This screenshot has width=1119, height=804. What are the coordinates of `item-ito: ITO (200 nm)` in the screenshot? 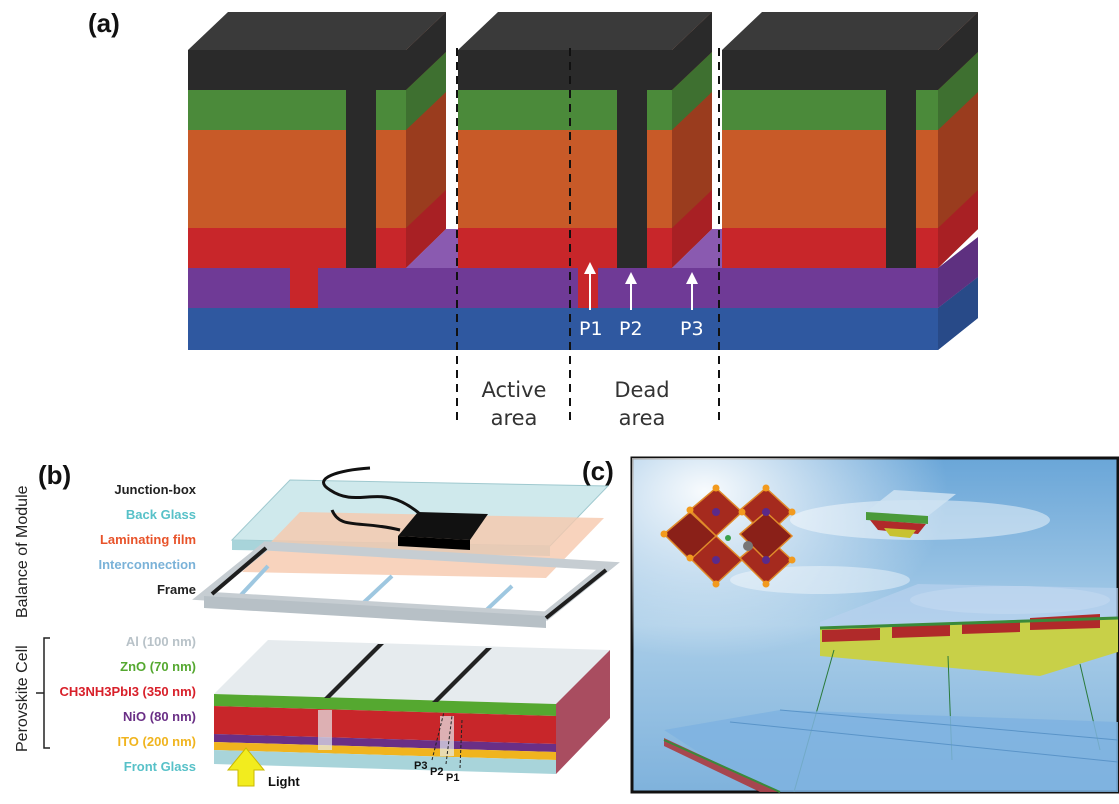 It's located at (156, 741).